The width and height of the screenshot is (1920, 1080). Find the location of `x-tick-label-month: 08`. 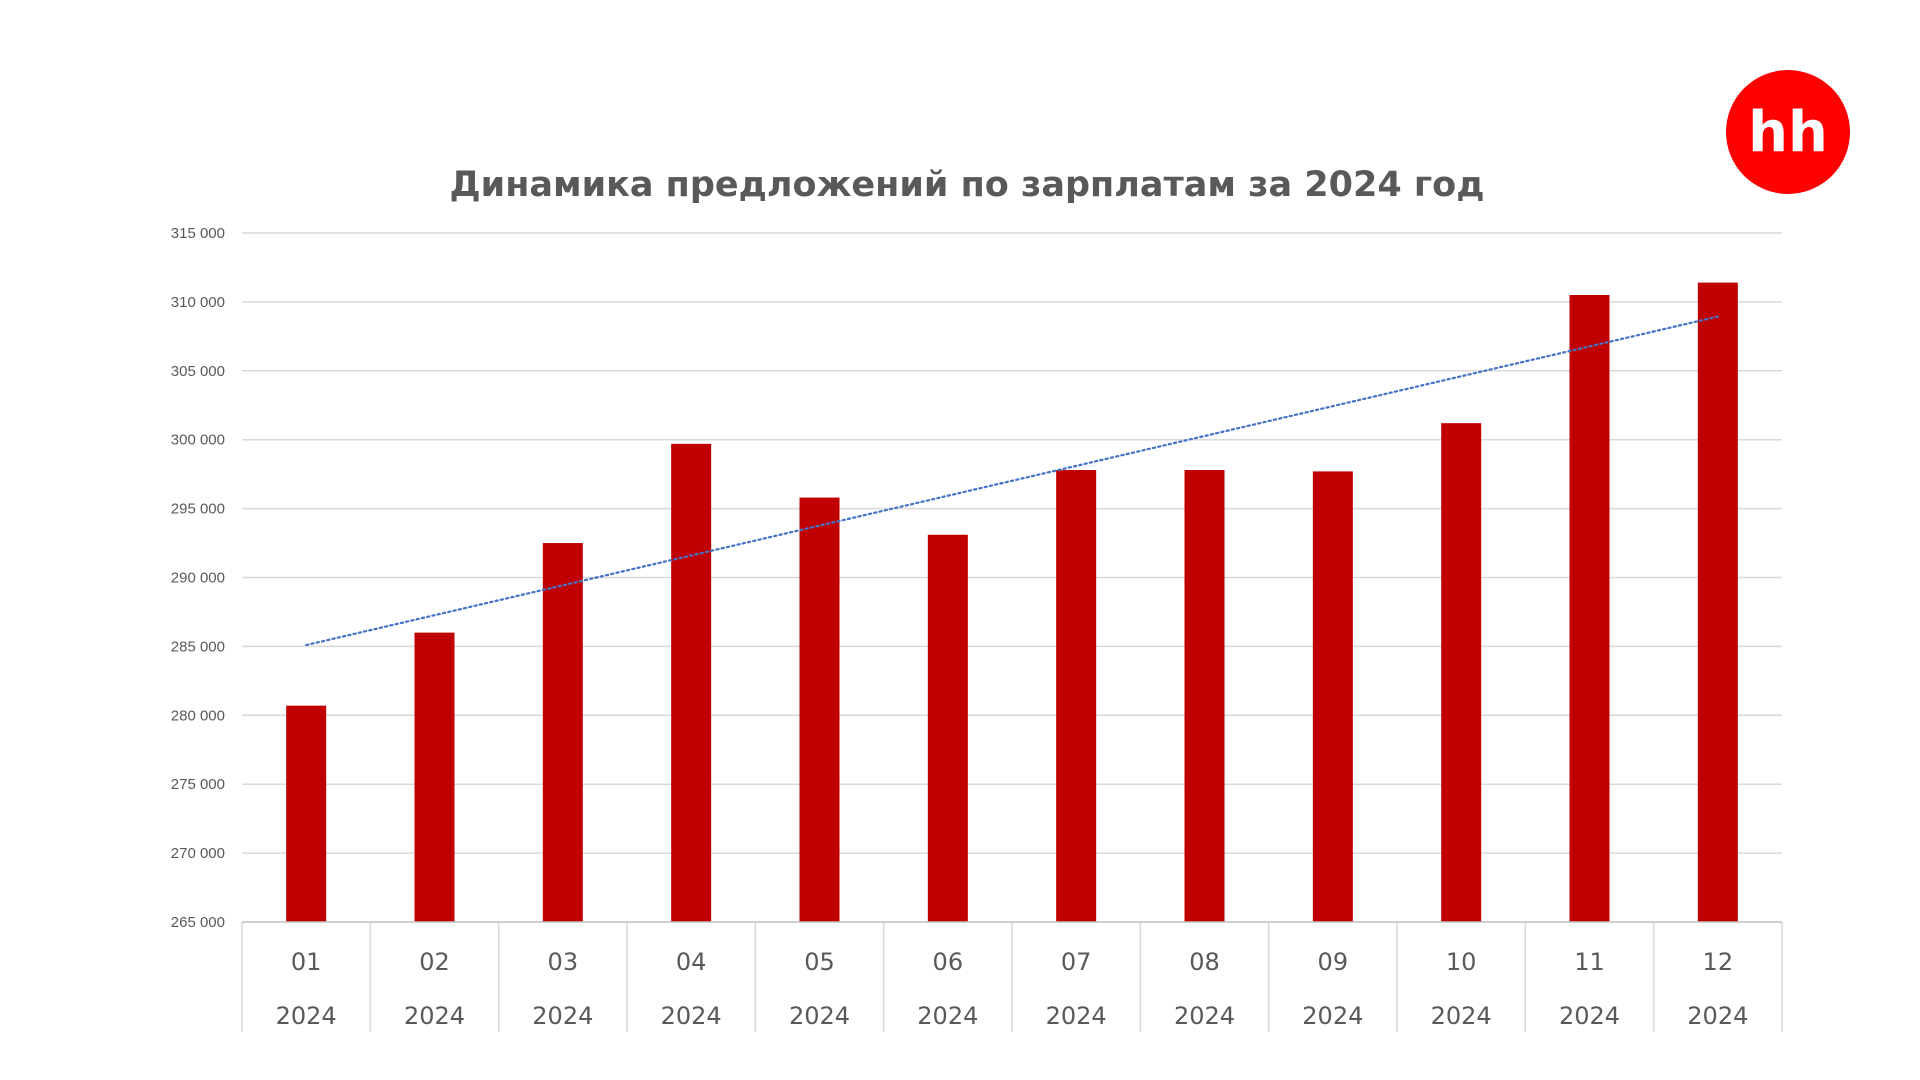

x-tick-label-month: 08 is located at coordinates (1204, 962).